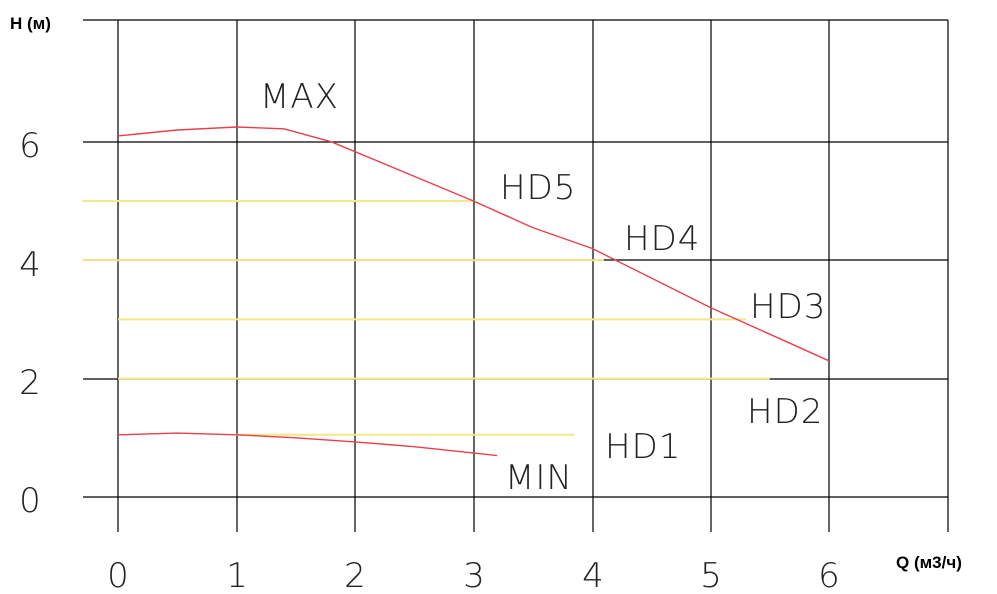 Image resolution: width=997 pixels, height=594 pixels. Describe the element at coordinates (237, 575) in the screenshot. I see `x-tick-1: 1` at that location.